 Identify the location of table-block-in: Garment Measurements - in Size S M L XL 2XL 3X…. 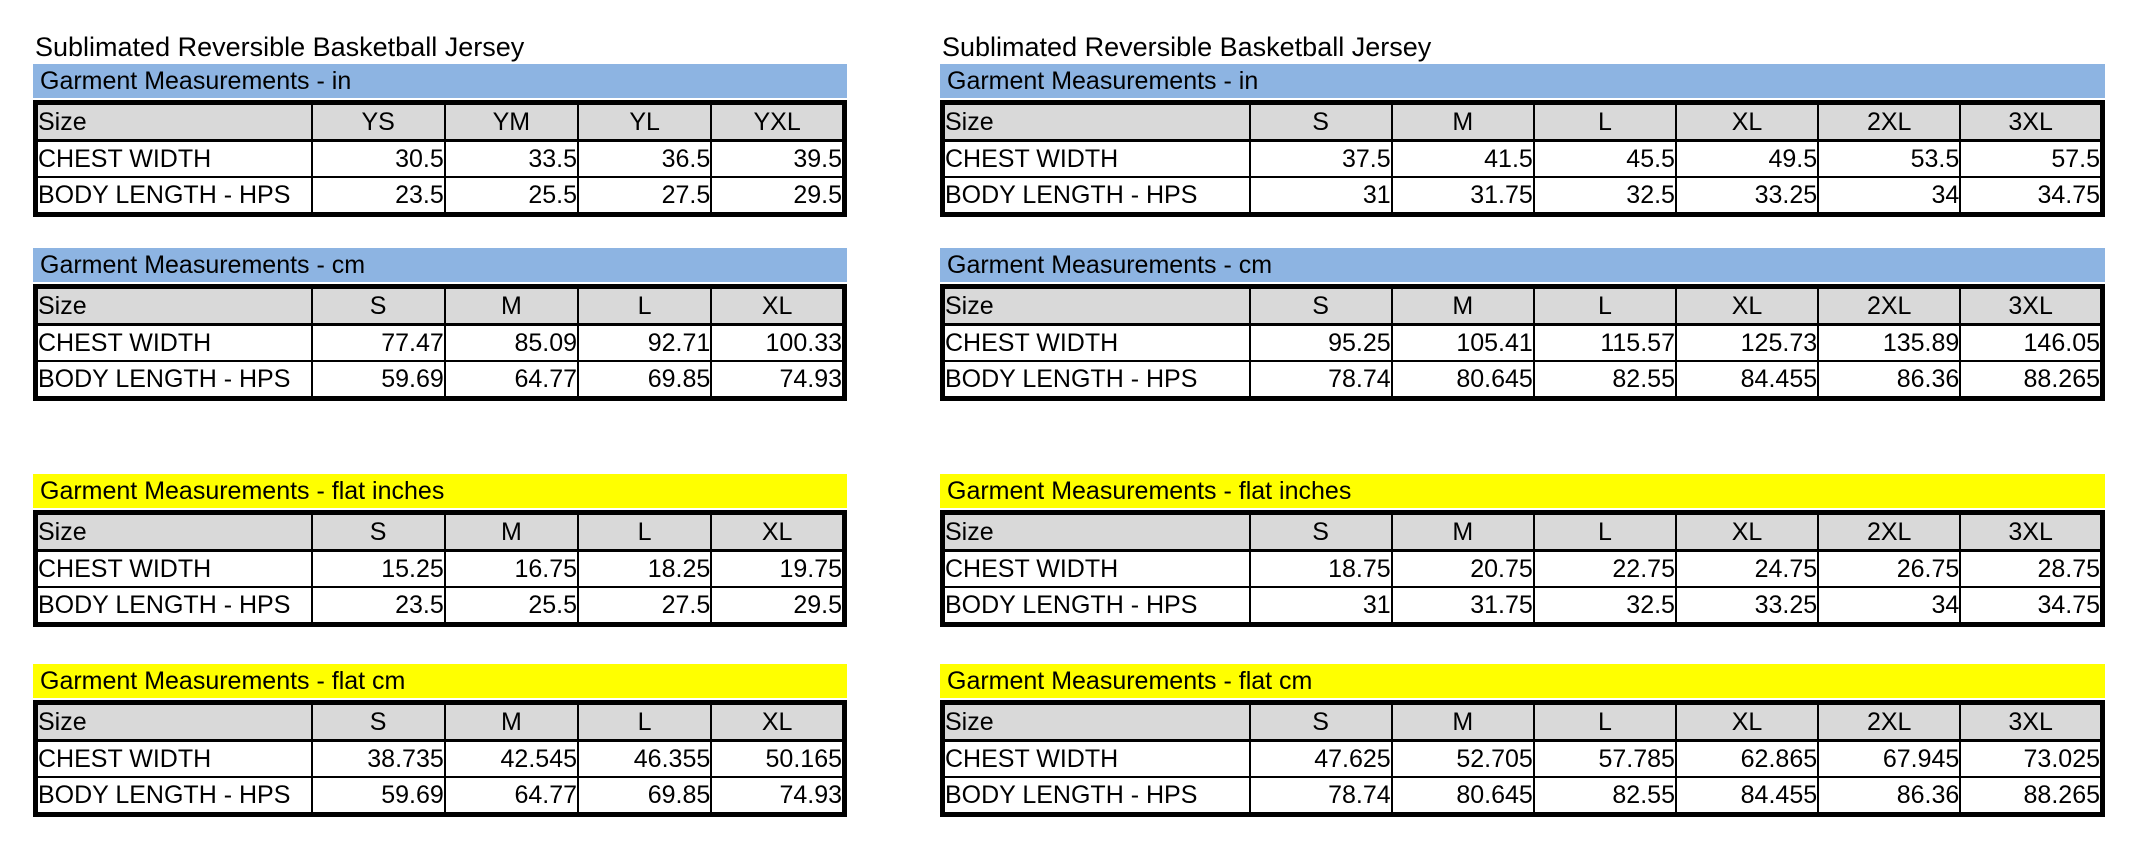
(1522, 140).